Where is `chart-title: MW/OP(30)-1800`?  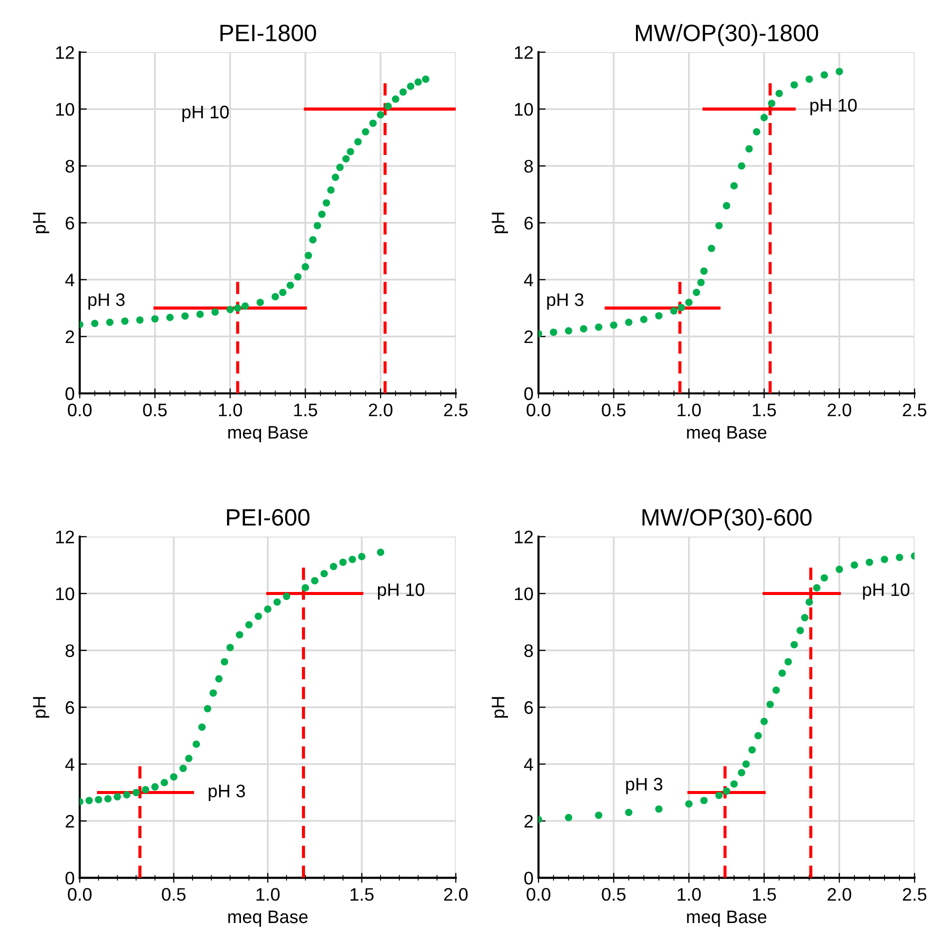 chart-title: MW/OP(30)-1800 is located at coordinates (727, 35).